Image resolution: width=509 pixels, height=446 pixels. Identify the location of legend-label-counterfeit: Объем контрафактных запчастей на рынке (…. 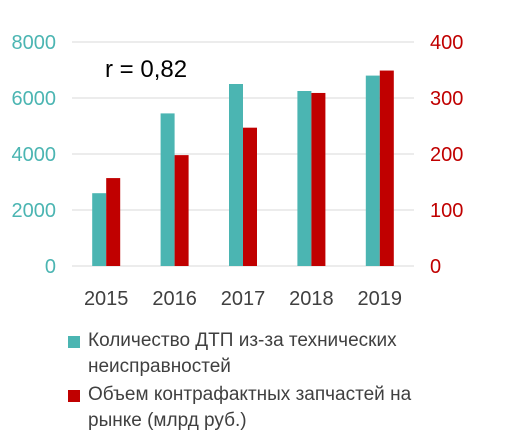
(250, 407).